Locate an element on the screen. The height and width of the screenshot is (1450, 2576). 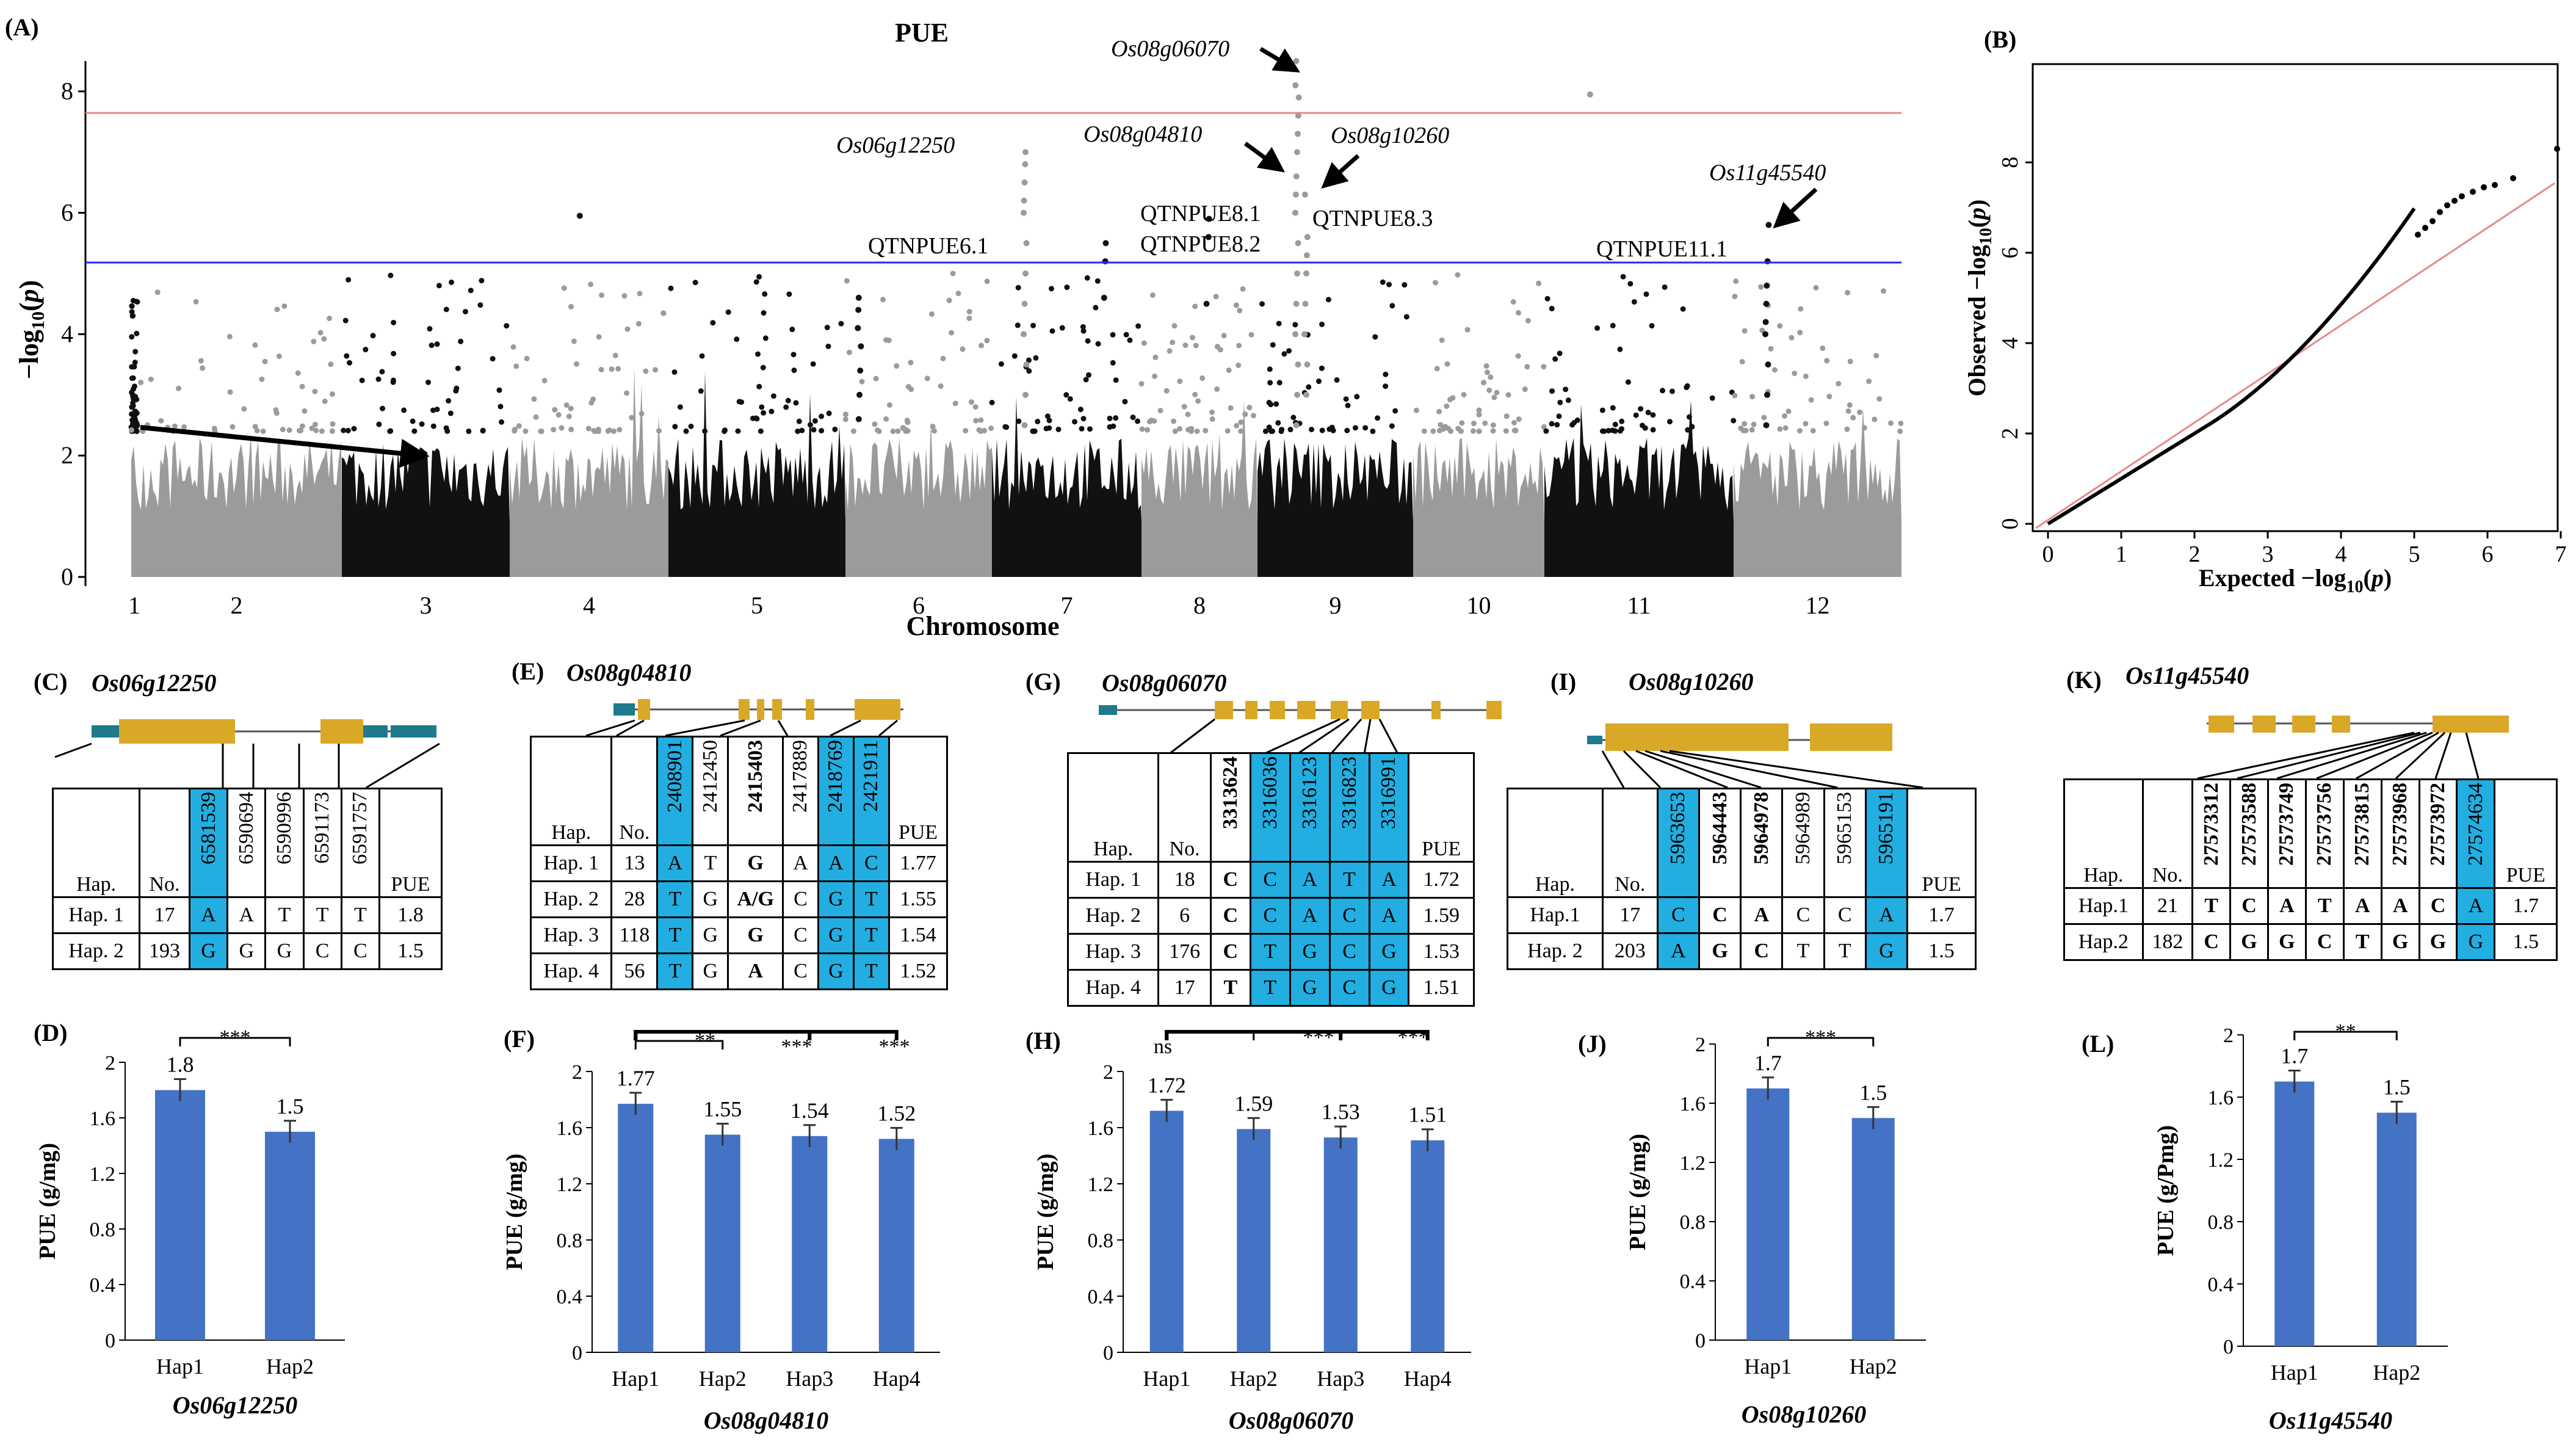
qq-x-tick-label: 6 is located at coordinates (2488, 554).